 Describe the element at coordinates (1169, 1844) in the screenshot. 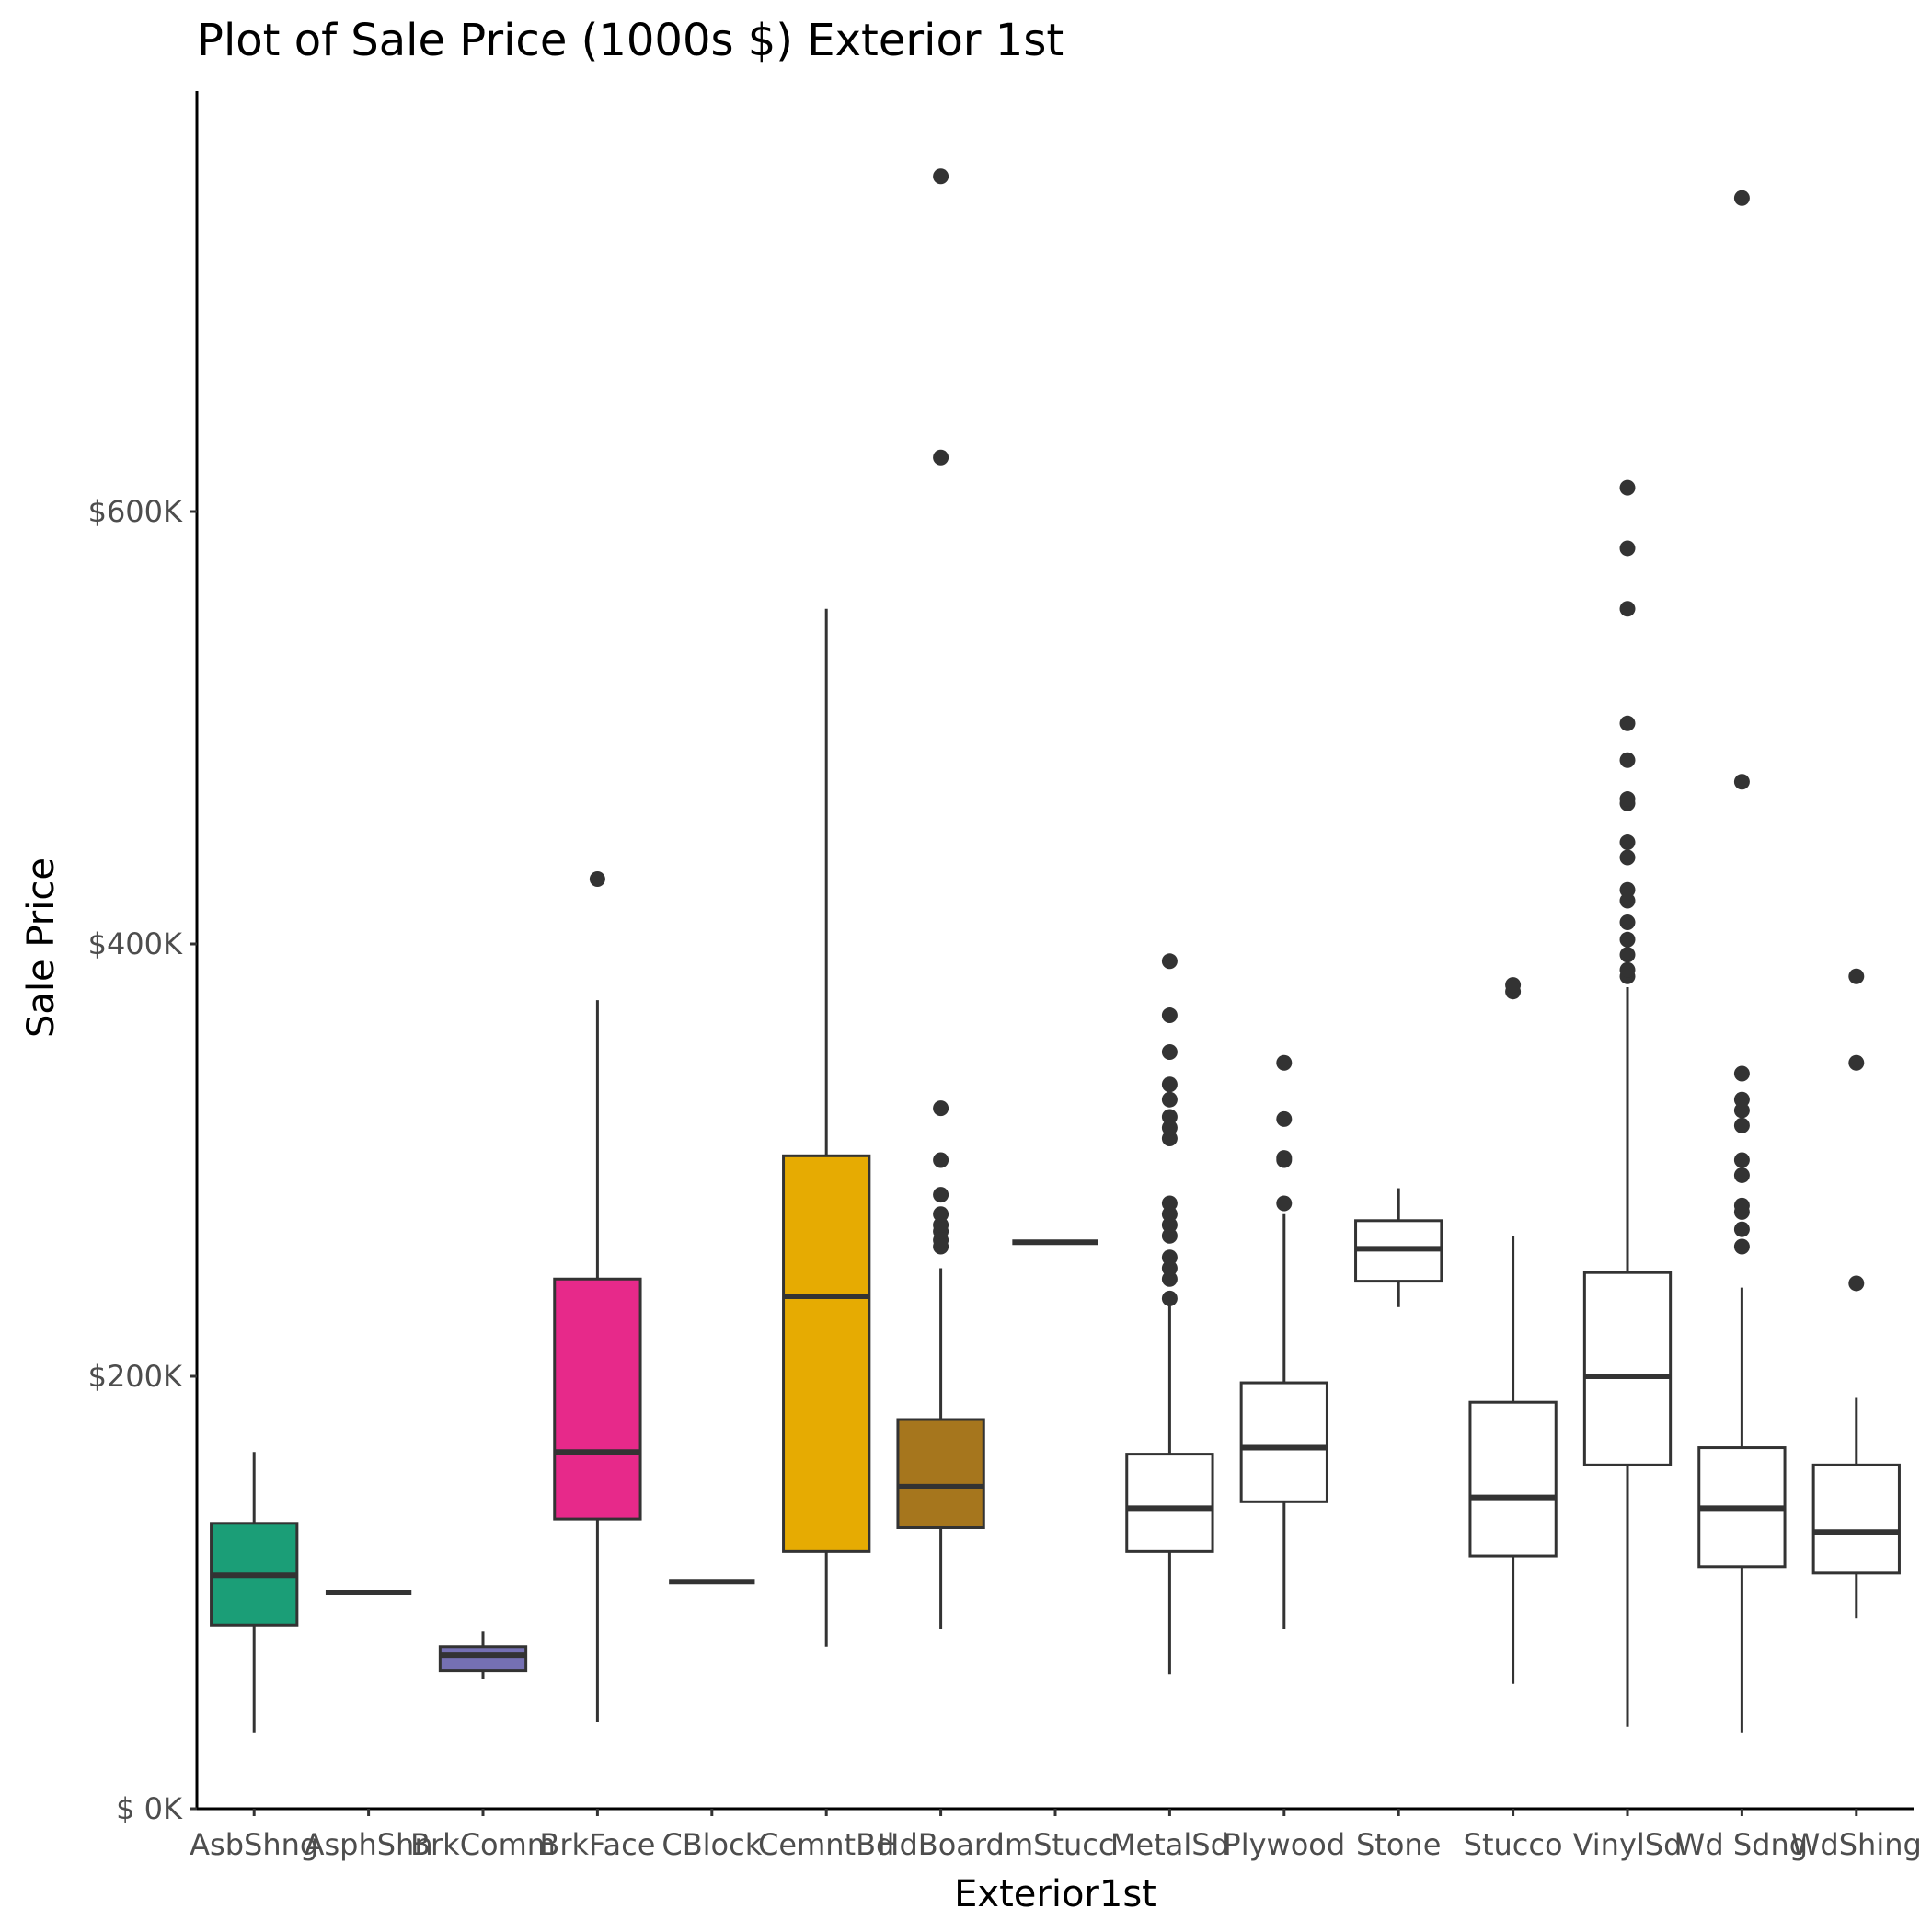

I see `x-tick-label: MetalSd` at that location.